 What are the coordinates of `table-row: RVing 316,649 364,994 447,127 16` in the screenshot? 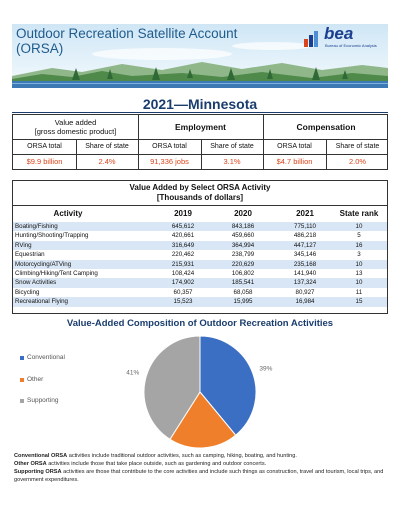 It's located at (200, 245).